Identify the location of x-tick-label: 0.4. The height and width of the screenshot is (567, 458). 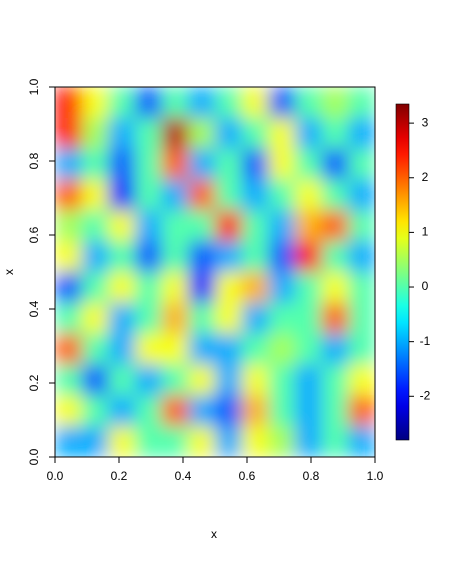
(183, 476).